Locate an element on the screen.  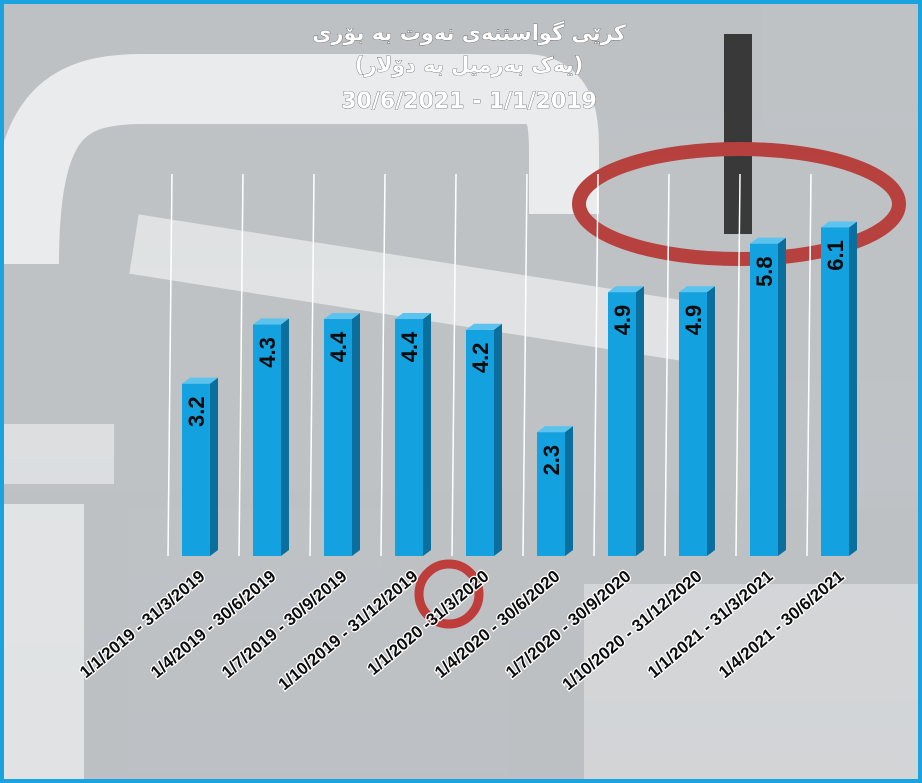
chart-title: کرێی گواستنەی نەوت بە بۆری is located at coordinates (469, 32).